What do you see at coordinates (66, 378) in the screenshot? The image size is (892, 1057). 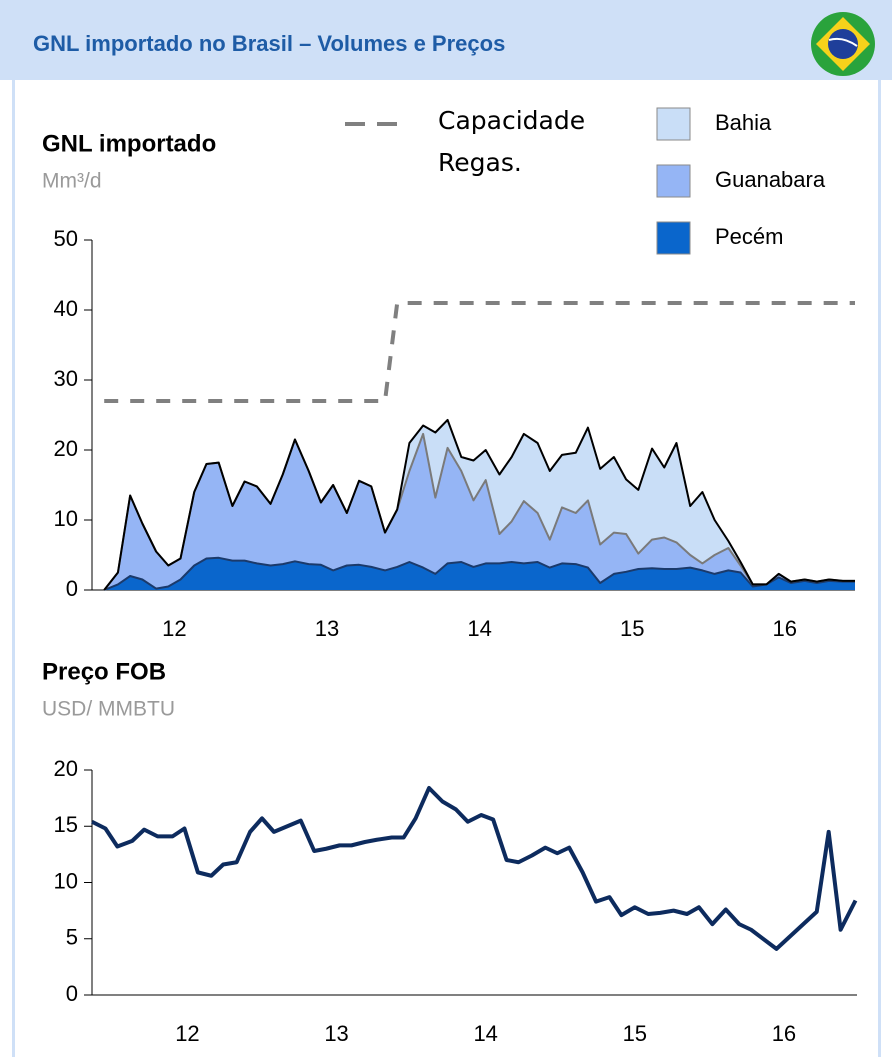 I see `y-tick-label: 30` at bounding box center [66, 378].